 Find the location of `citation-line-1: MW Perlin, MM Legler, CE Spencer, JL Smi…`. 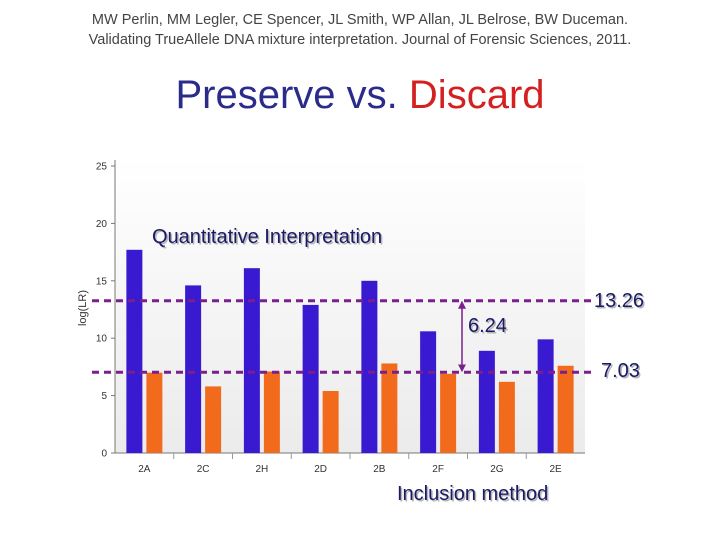

citation-line-1: MW Perlin, MM Legler, CE Spencer, JL Smi… is located at coordinates (360, 20).